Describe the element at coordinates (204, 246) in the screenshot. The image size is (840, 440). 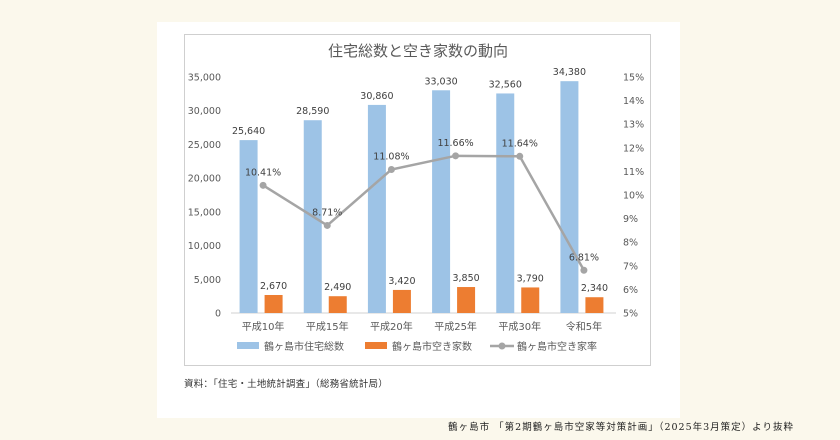
I see `left-tick-label: 10,000` at that location.